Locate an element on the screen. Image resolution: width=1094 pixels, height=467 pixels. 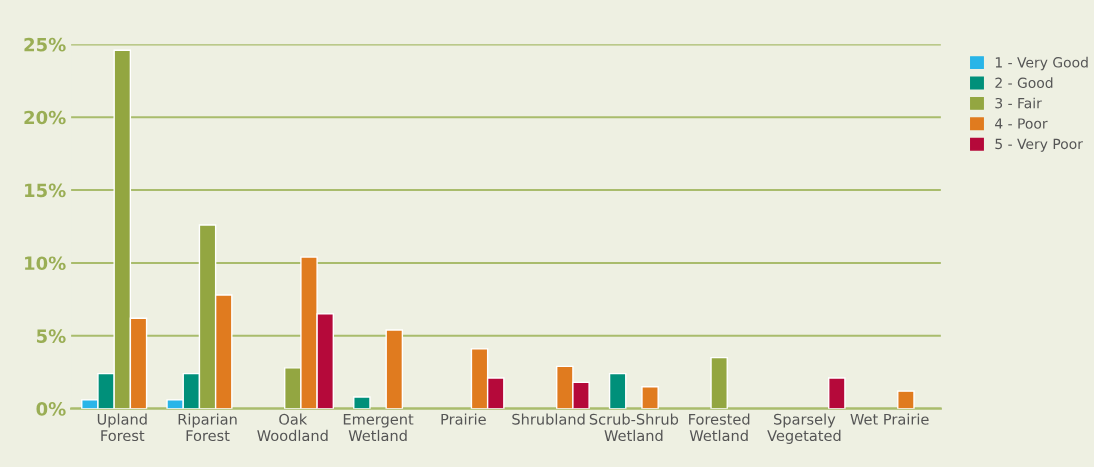
legend-label: 2 - Good is located at coordinates (1024, 83).